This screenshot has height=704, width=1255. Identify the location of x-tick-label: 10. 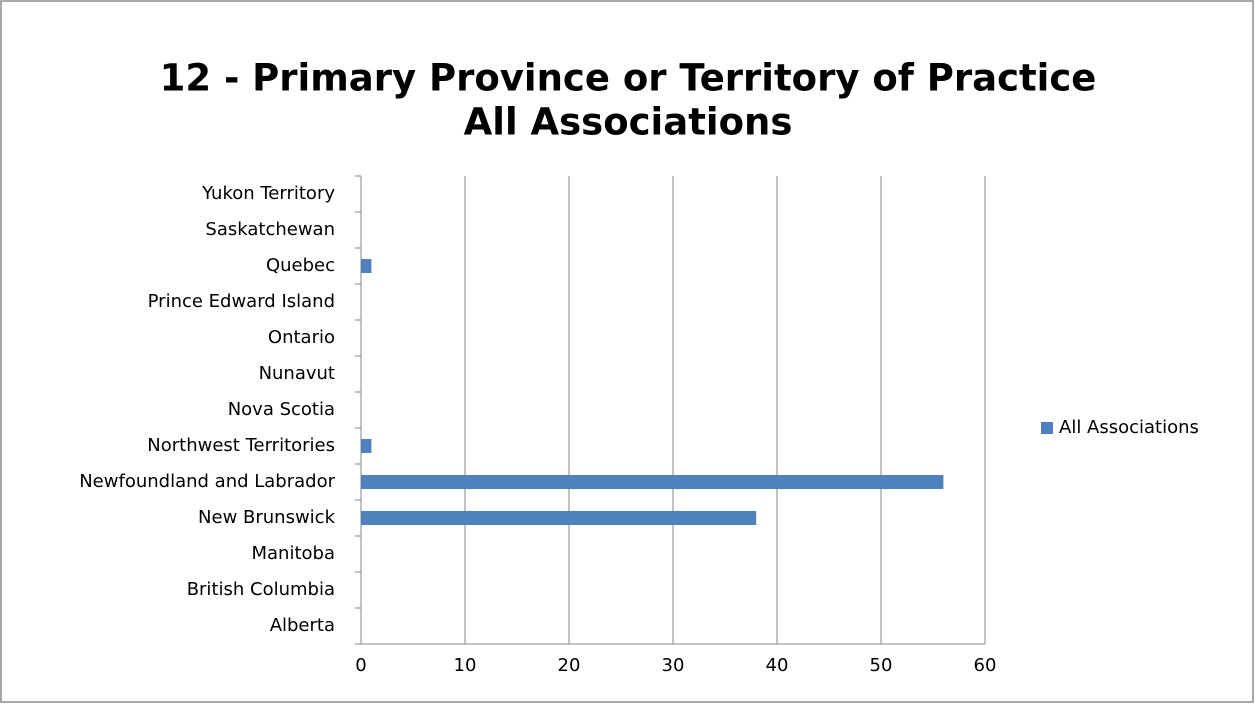
(465, 665).